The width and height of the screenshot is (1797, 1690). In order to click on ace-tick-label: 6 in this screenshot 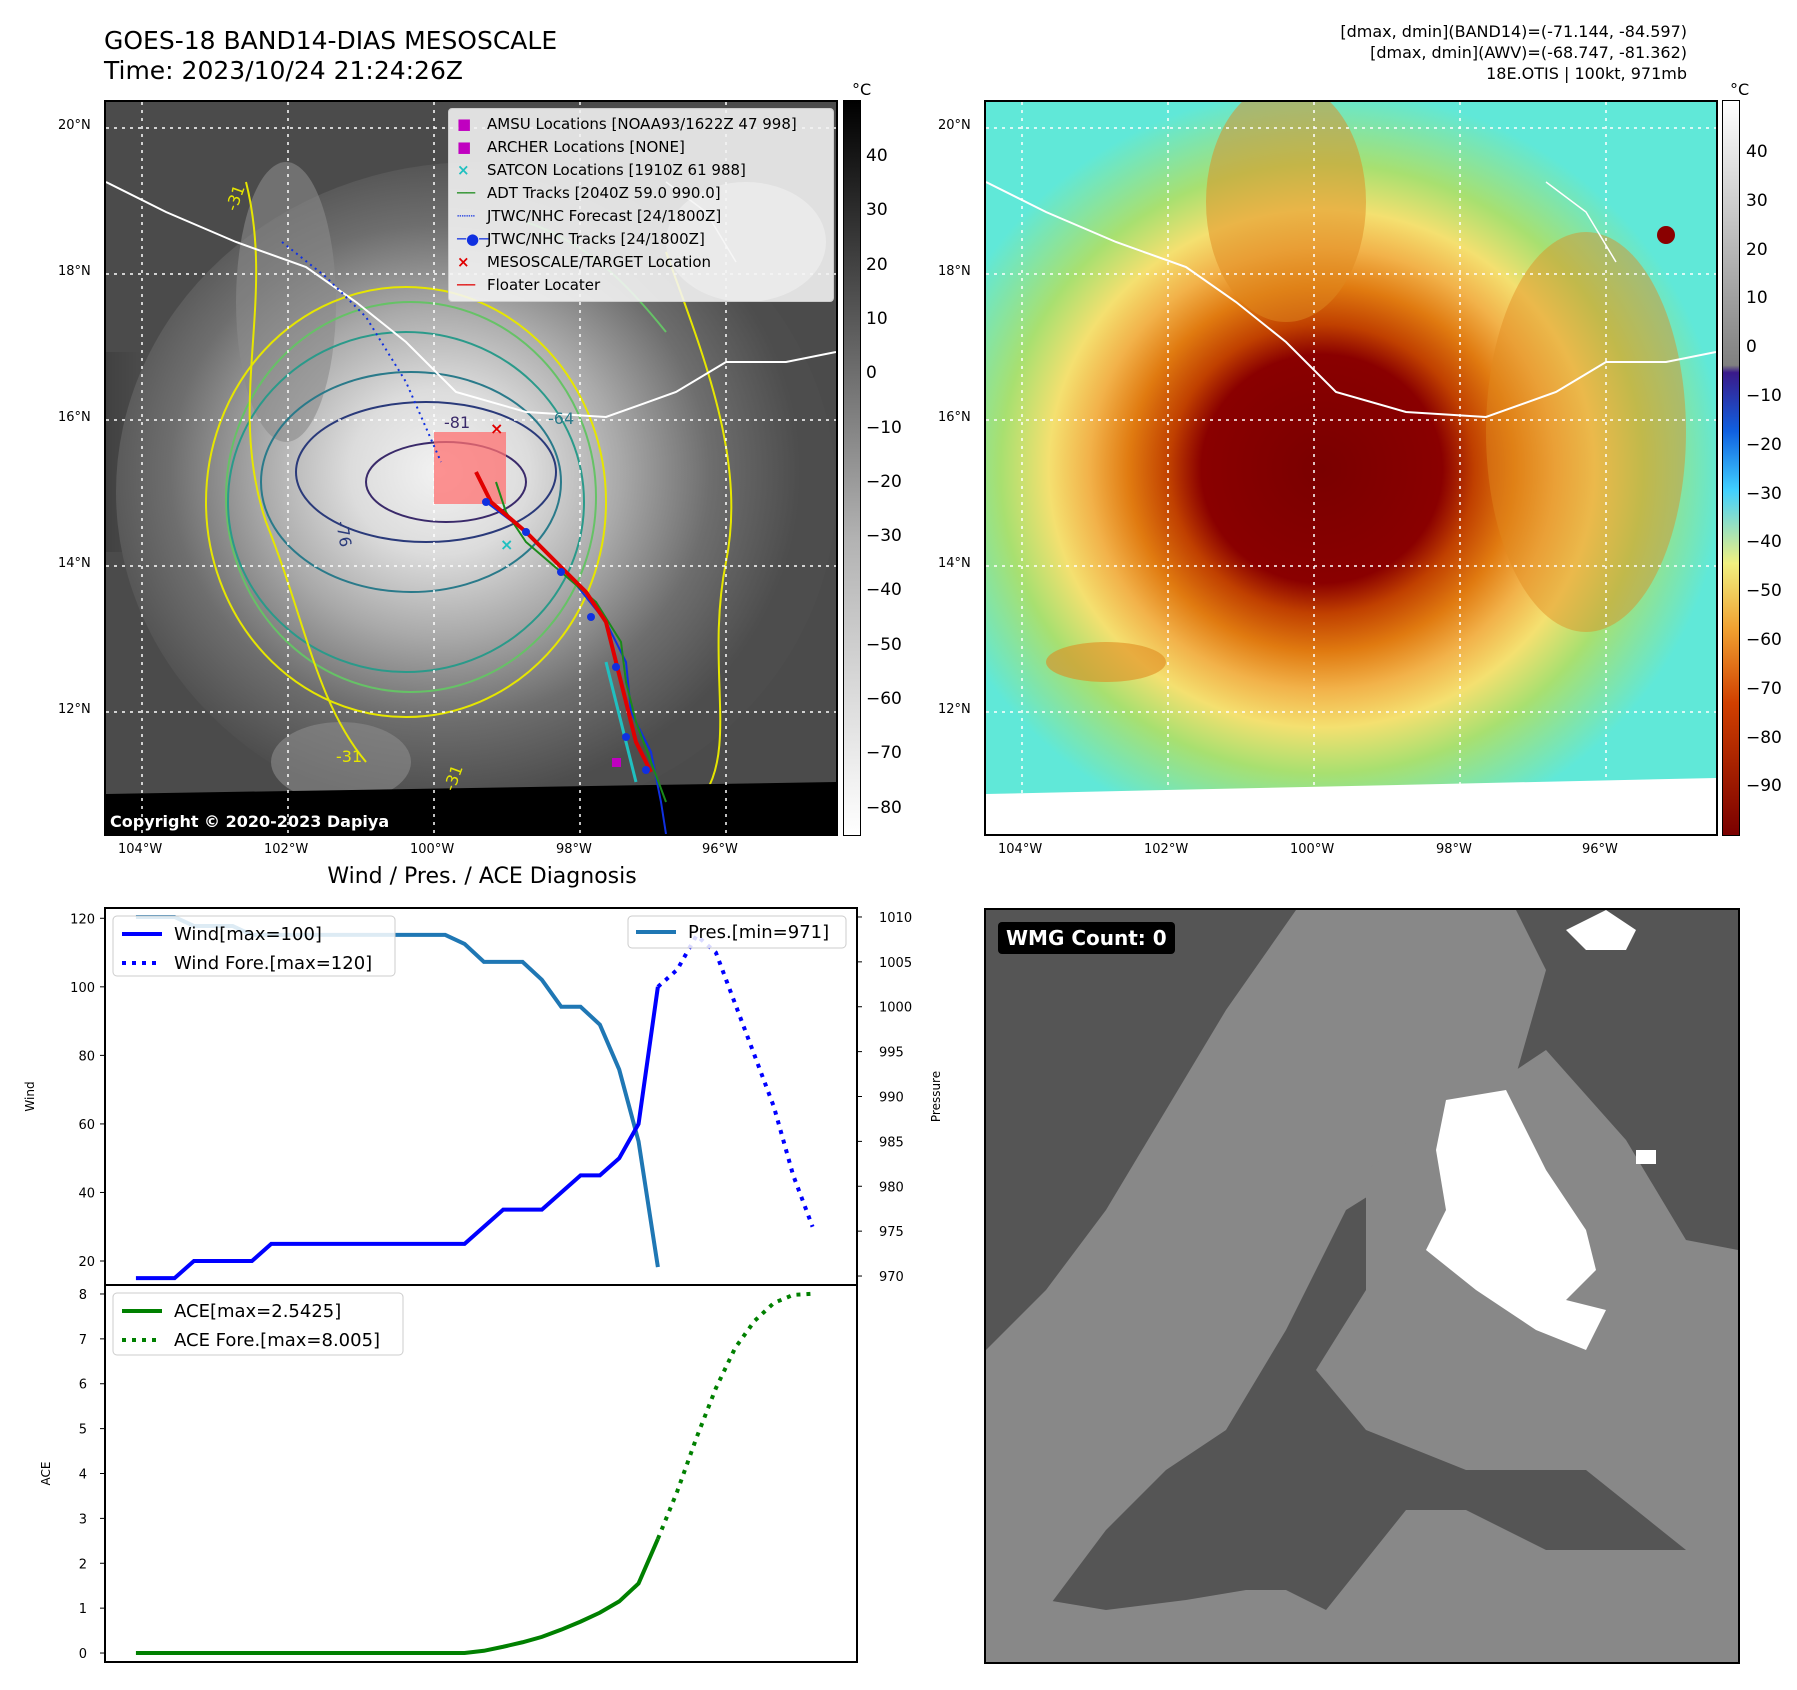, I will do `click(83, 1385)`.